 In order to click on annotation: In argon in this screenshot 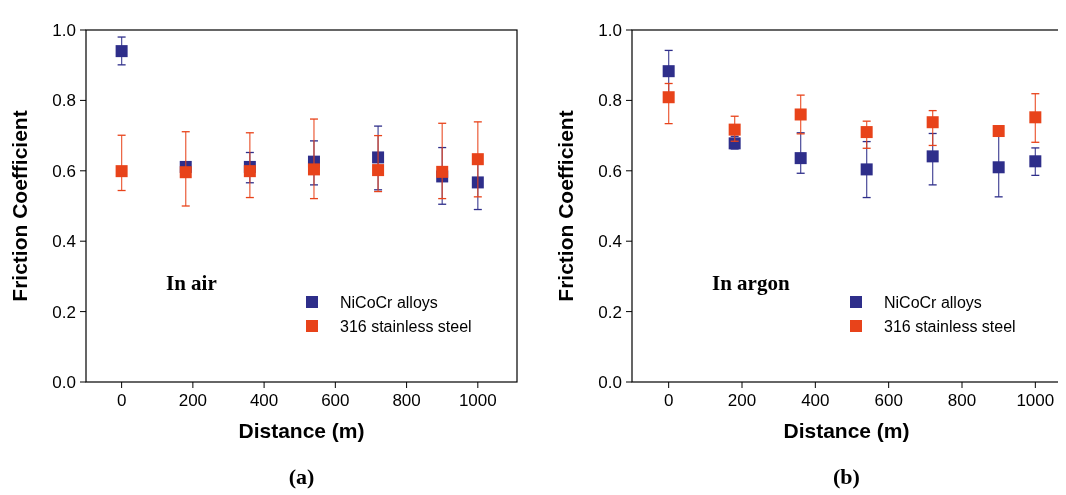, I will do `click(751, 283)`.